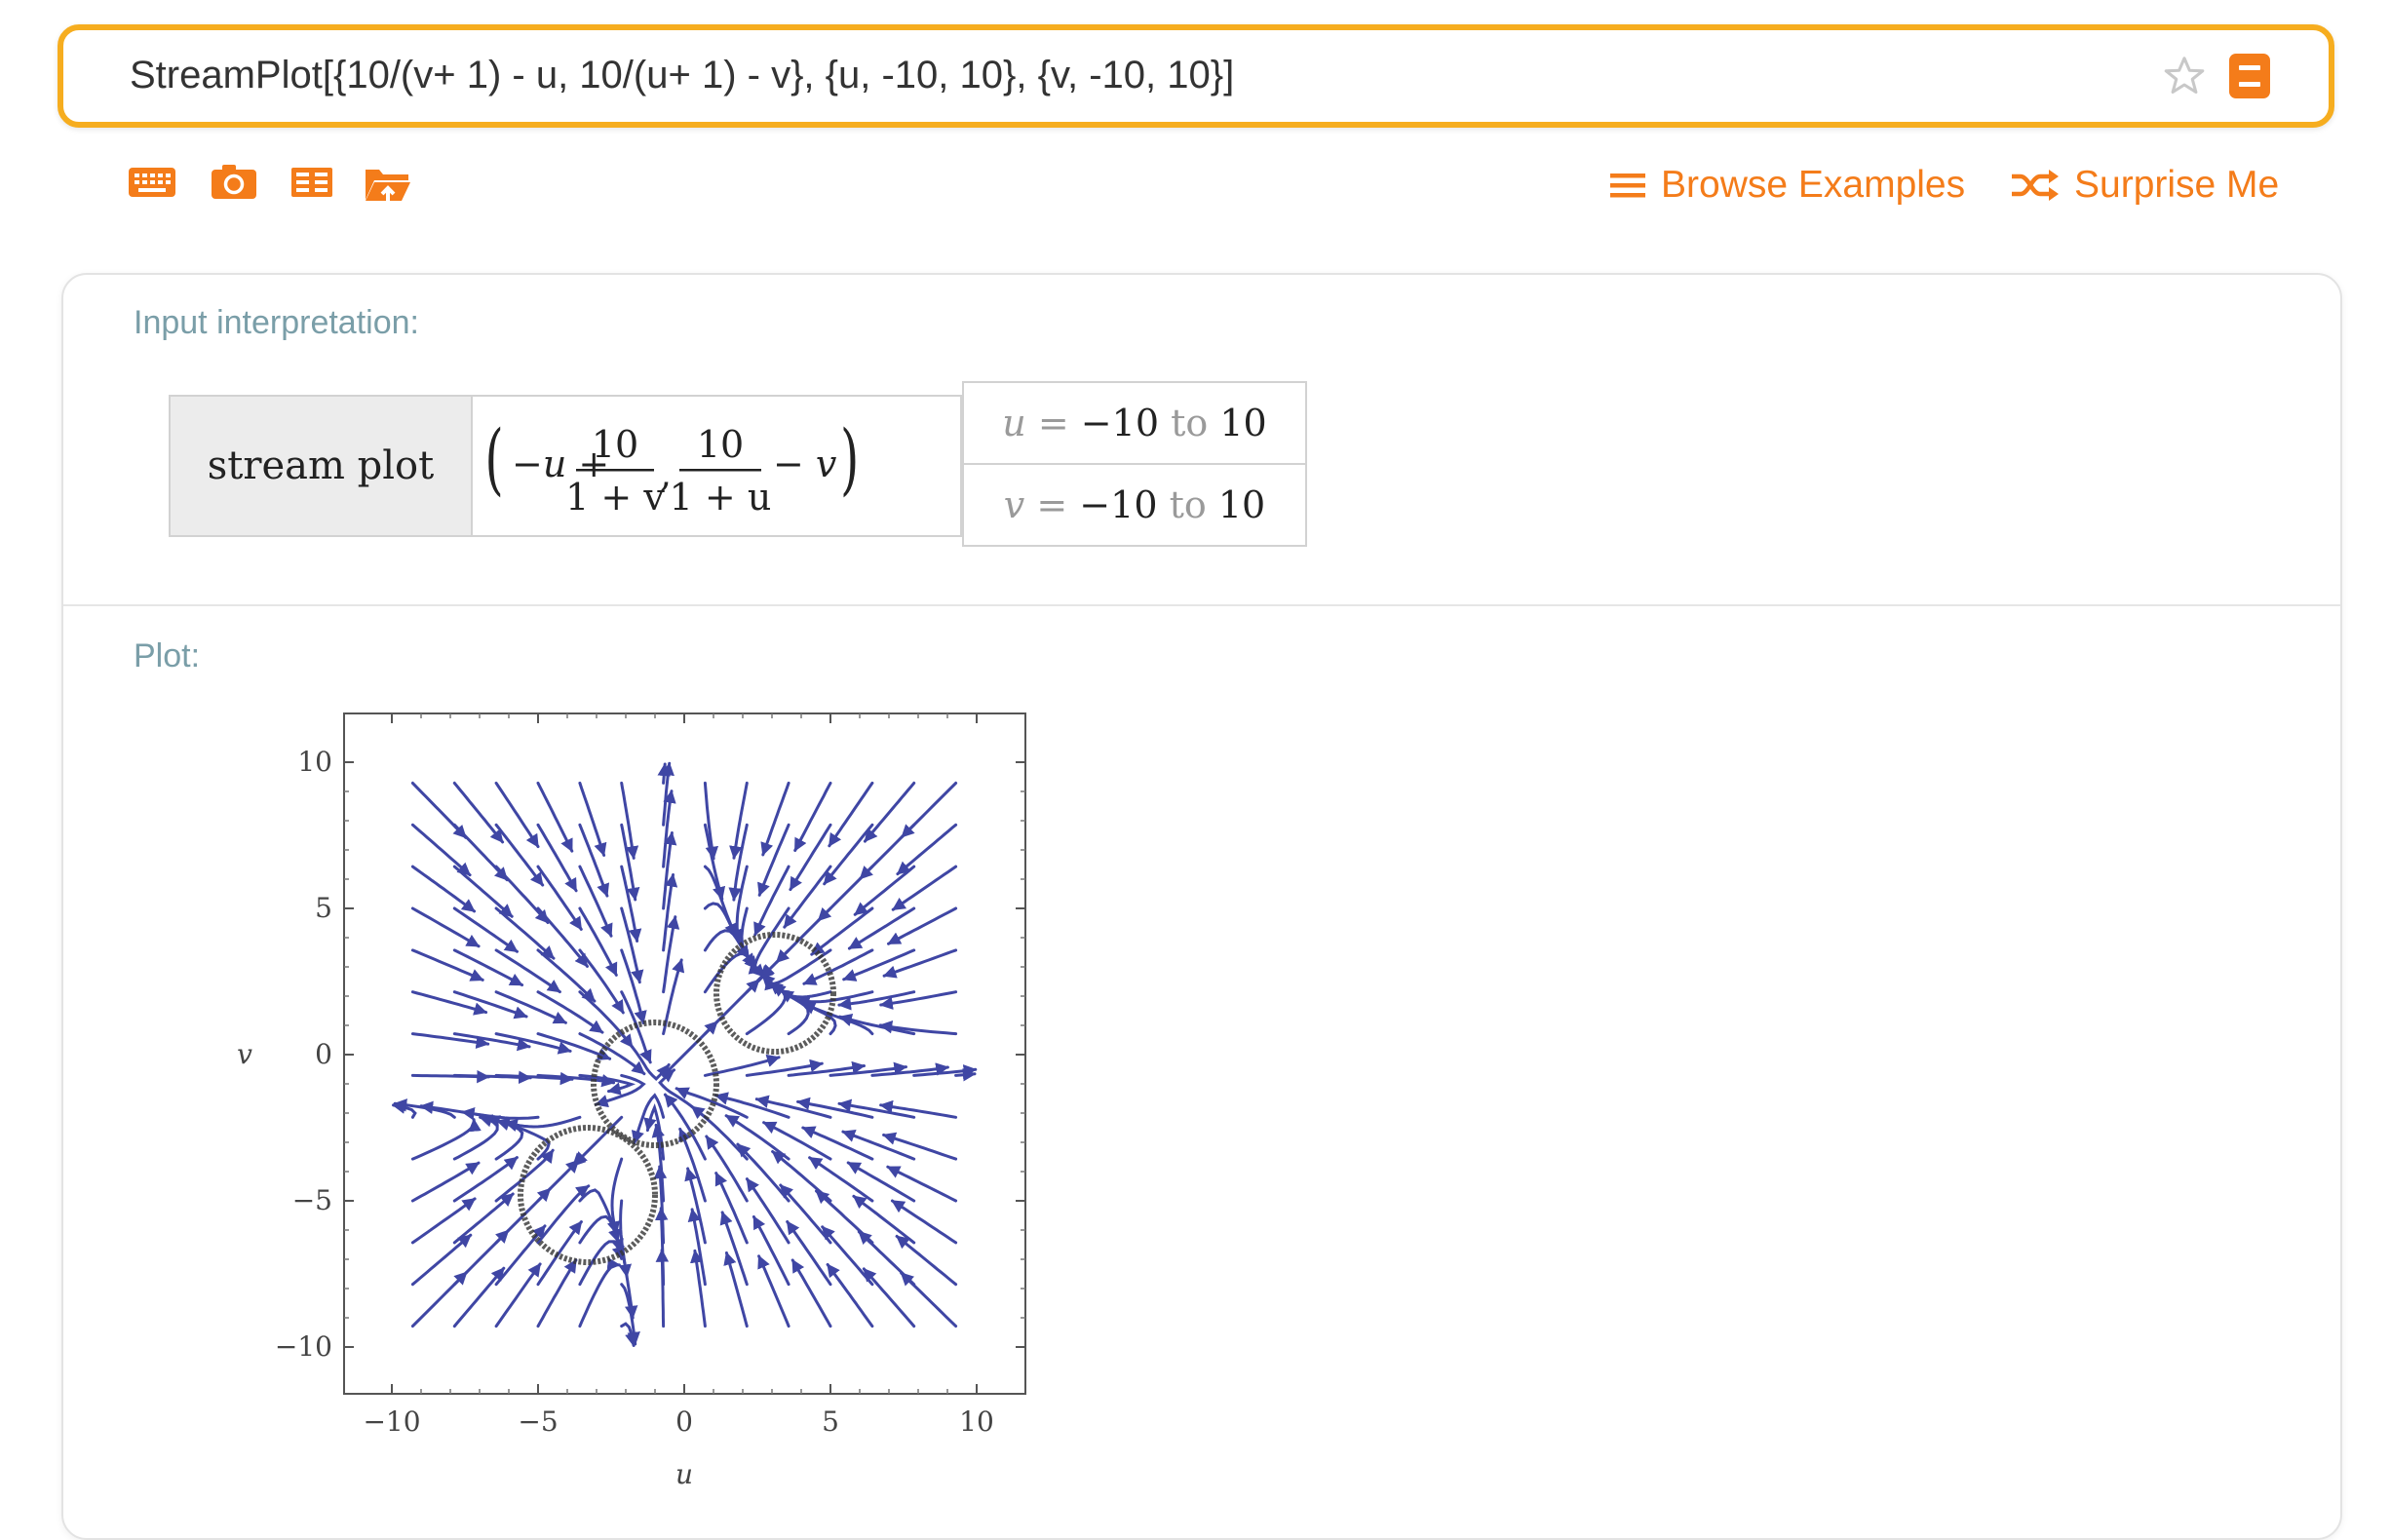 Image resolution: width=2390 pixels, height=1540 pixels. What do you see at coordinates (830, 1421) in the screenshot?
I see `x-tick-label-3: 5` at bounding box center [830, 1421].